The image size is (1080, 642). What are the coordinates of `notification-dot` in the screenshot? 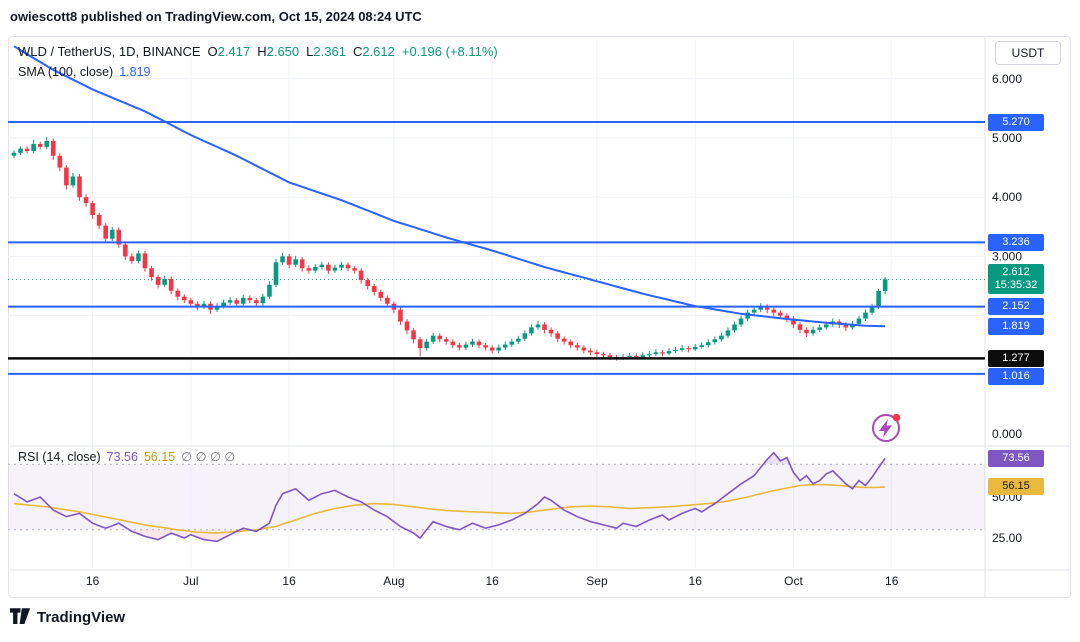 It's located at (896, 417).